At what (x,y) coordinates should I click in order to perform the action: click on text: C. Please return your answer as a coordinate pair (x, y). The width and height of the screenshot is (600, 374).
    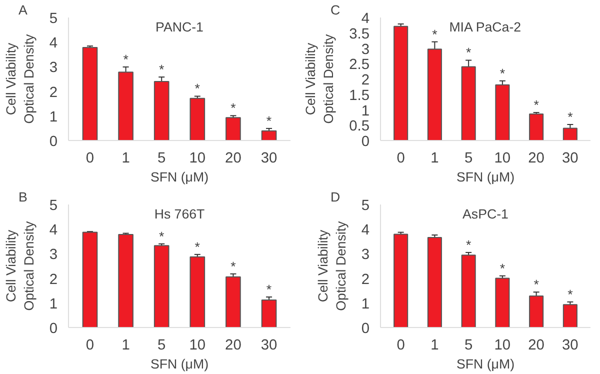
    Looking at the image, I should click on (335, 10).